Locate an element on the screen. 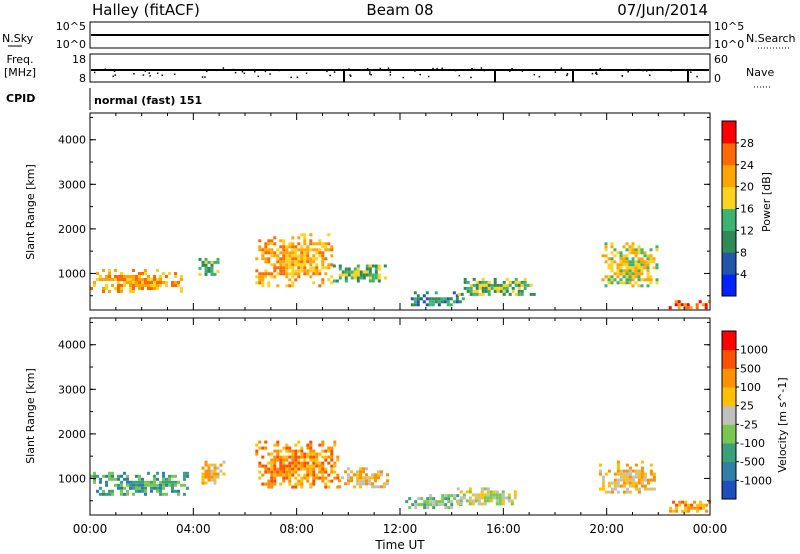 Image resolution: width=800 pixels, height=554 pixels. velocity-cbar-label: Velocity [m s^-1] is located at coordinates (782, 424).